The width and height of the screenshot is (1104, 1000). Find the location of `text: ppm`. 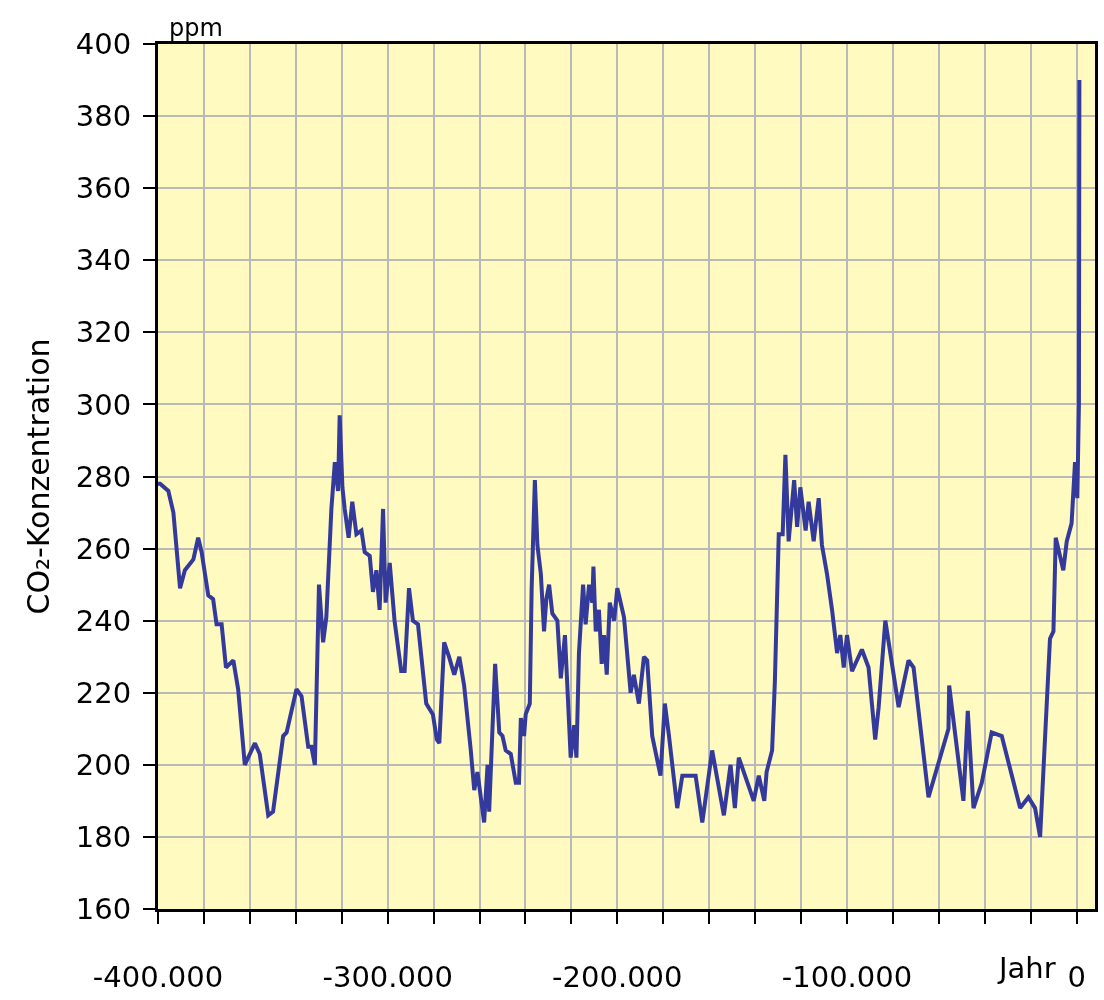

text: ppm is located at coordinates (196, 28).